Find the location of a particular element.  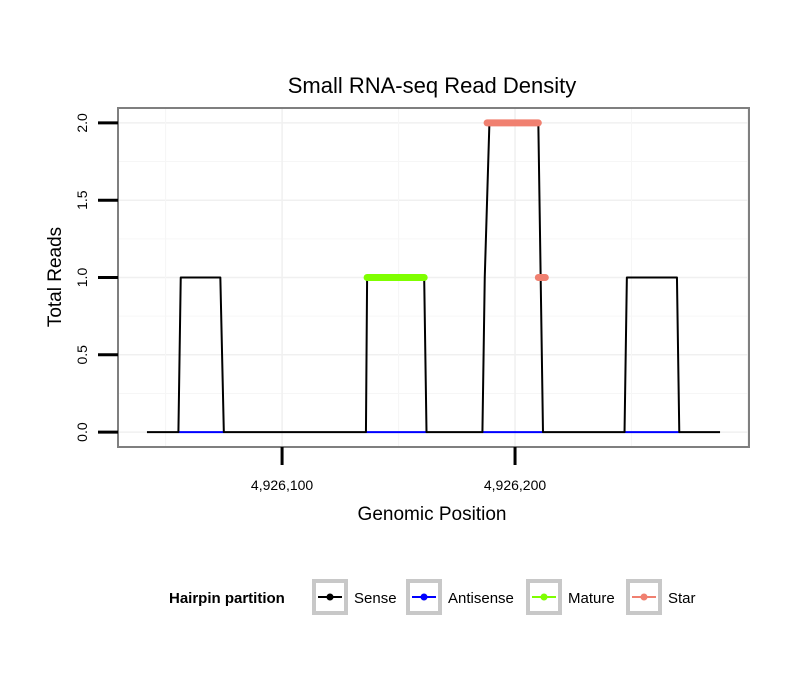

legend-item-antisense: Antisense is located at coordinates (460, 597).